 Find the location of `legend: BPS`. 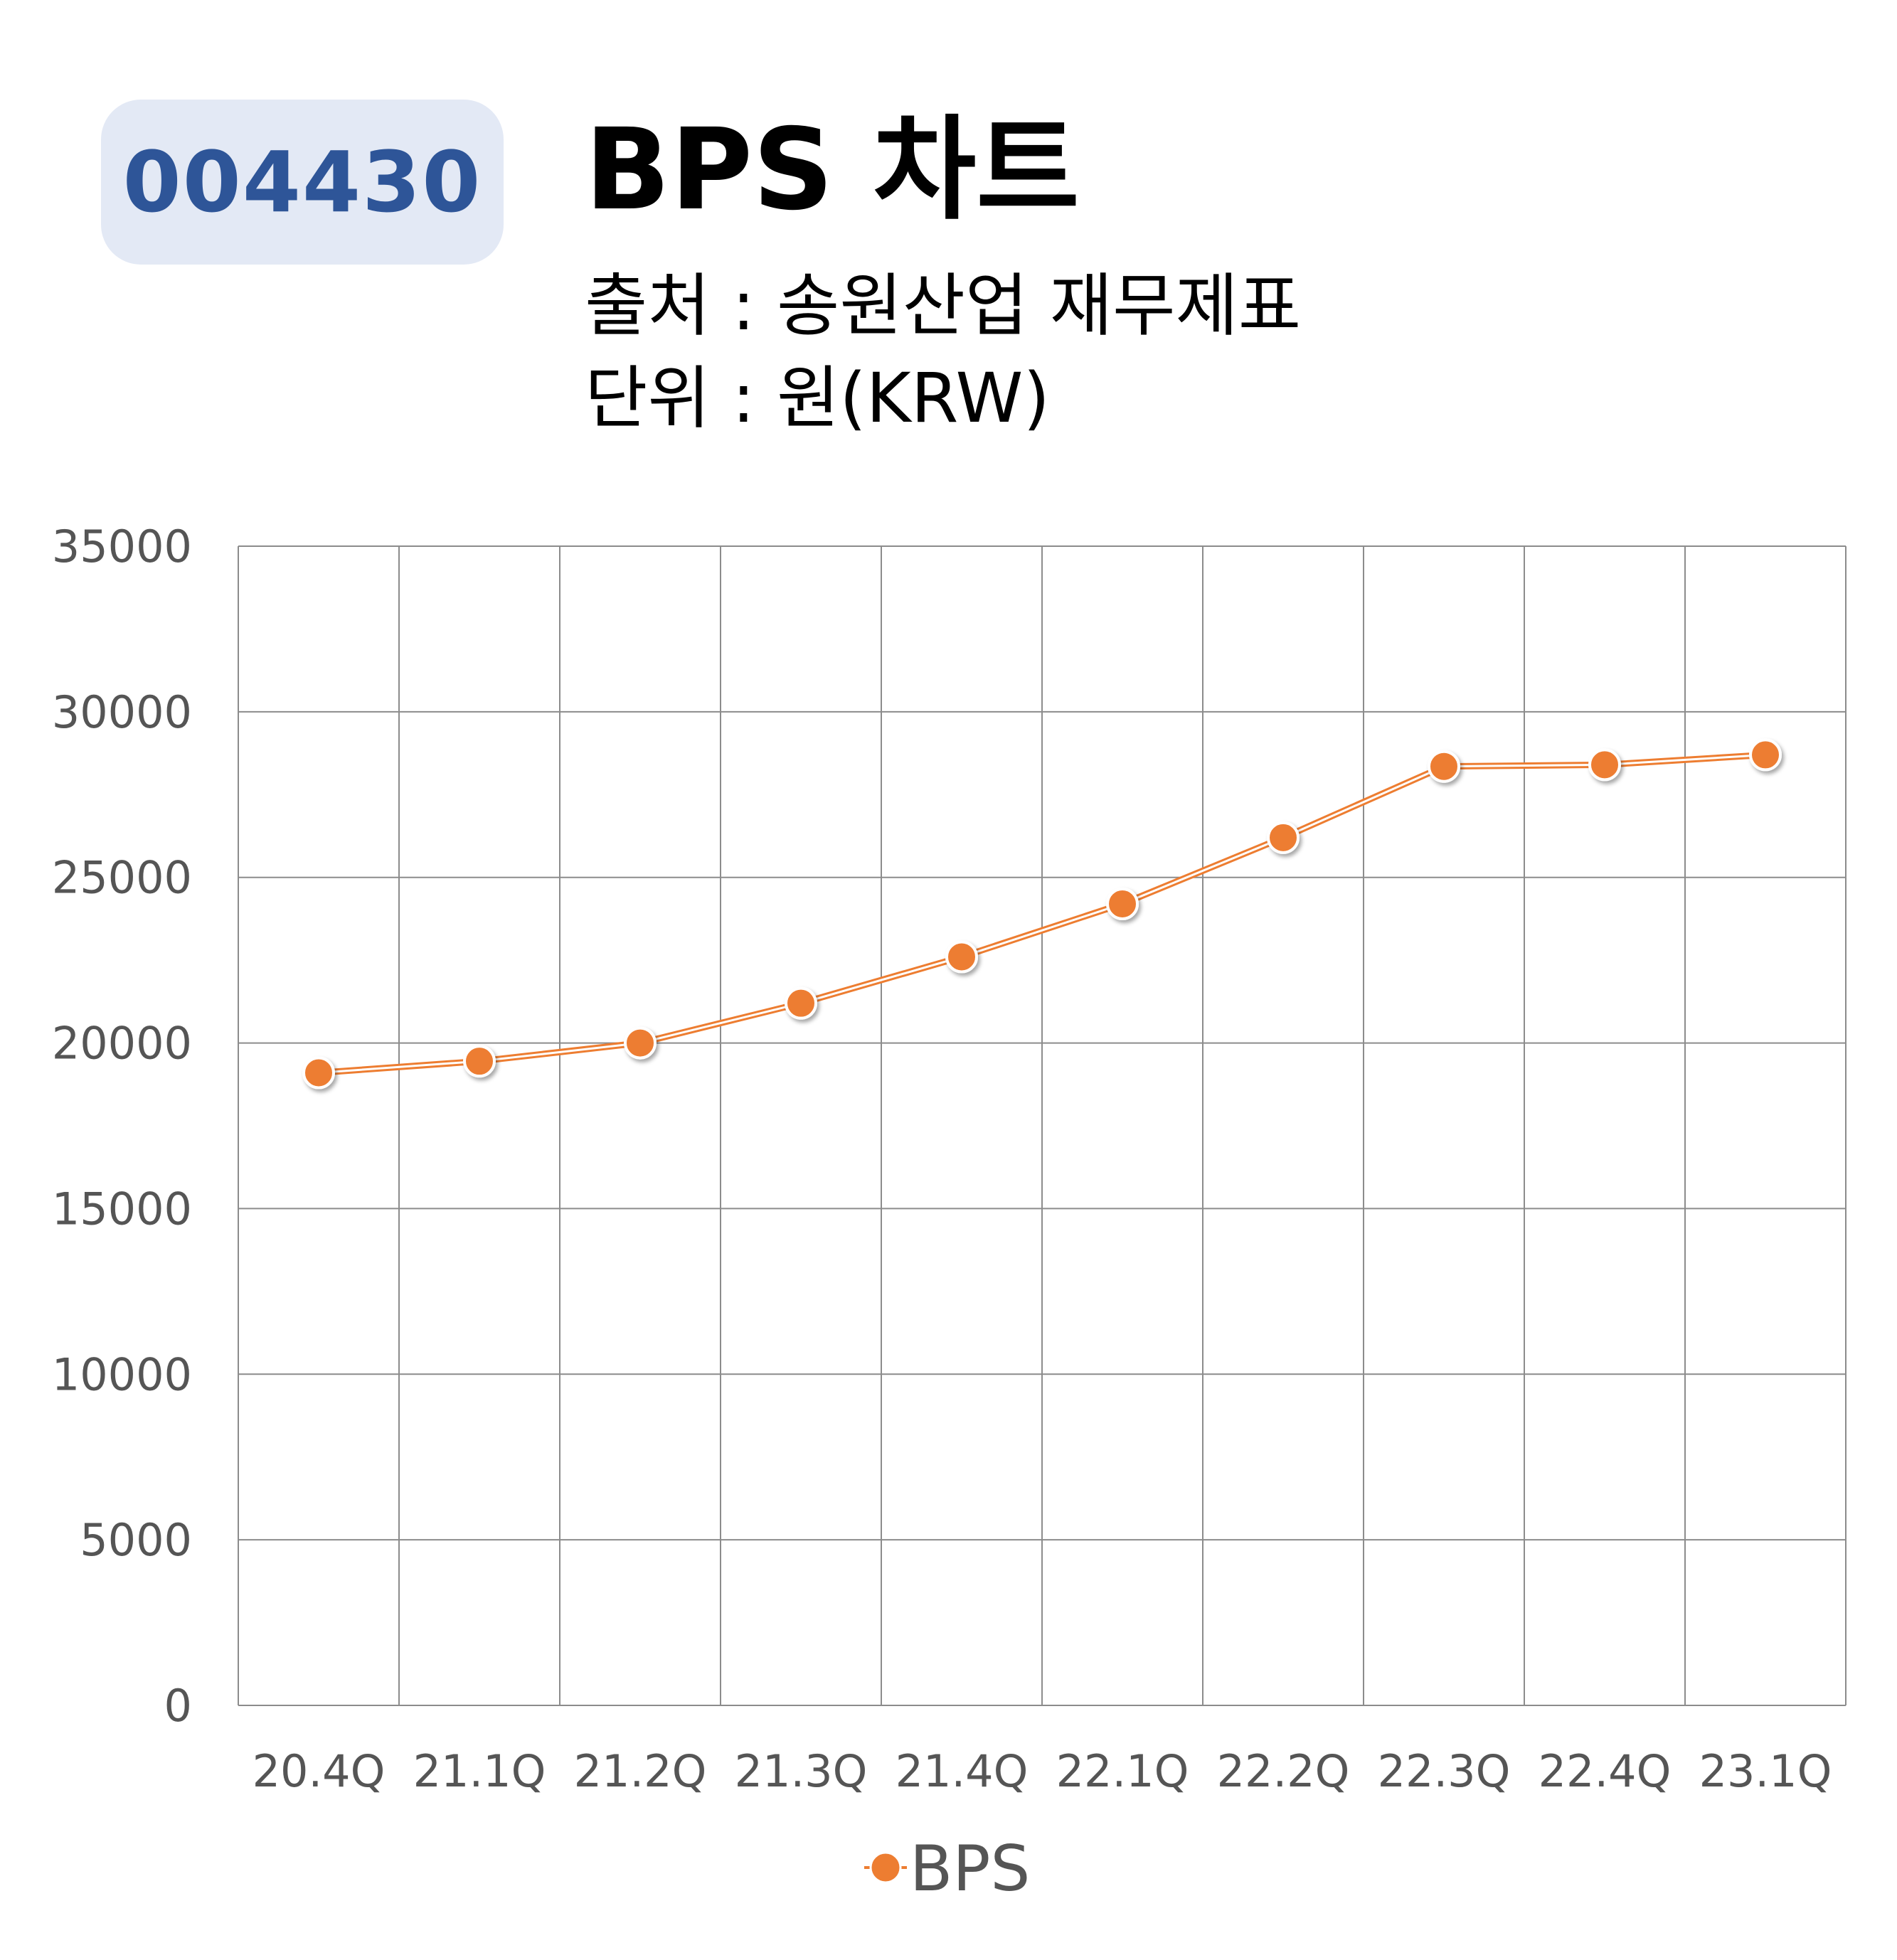

legend: BPS is located at coordinates (947, 1868).